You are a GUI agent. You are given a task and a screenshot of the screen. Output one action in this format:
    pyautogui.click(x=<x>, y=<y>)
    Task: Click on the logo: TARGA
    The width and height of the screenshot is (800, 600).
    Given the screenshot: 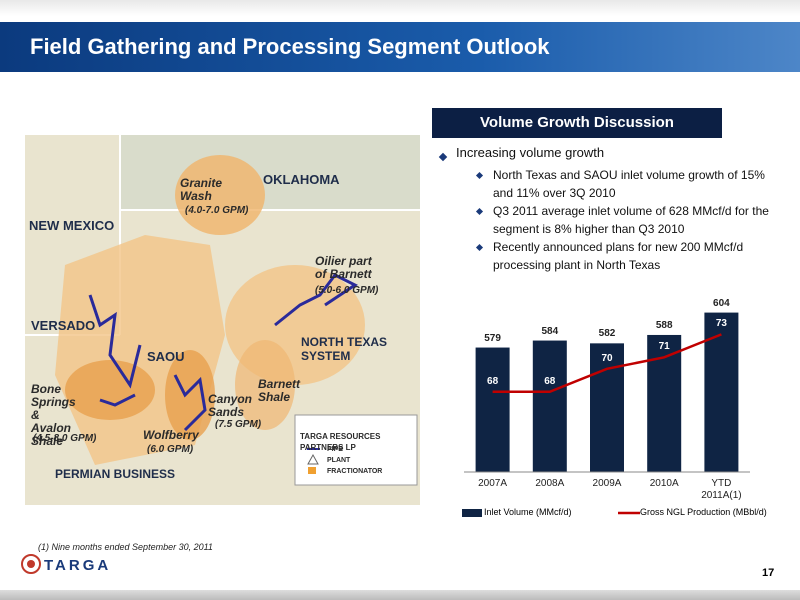 What is the action you would take?
    pyautogui.click(x=78, y=565)
    